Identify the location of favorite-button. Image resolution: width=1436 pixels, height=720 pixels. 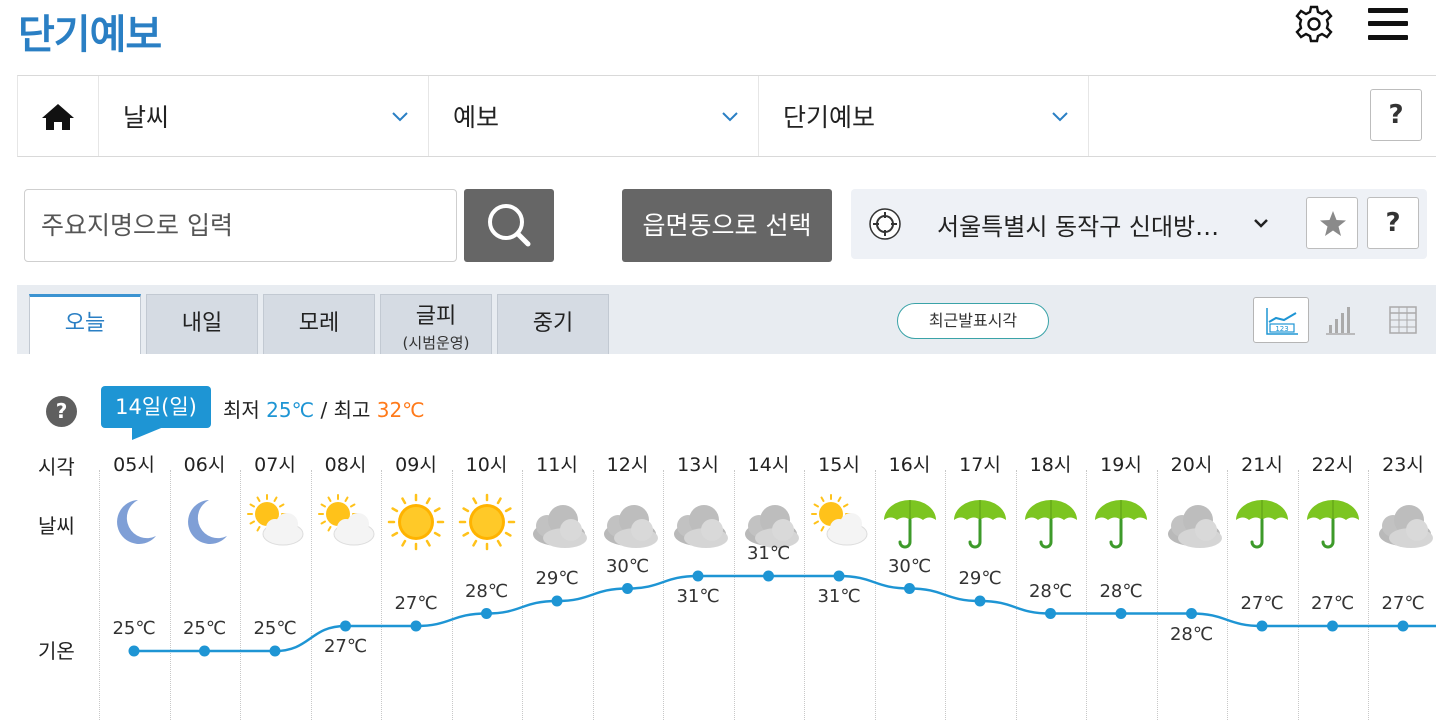
(1332, 223).